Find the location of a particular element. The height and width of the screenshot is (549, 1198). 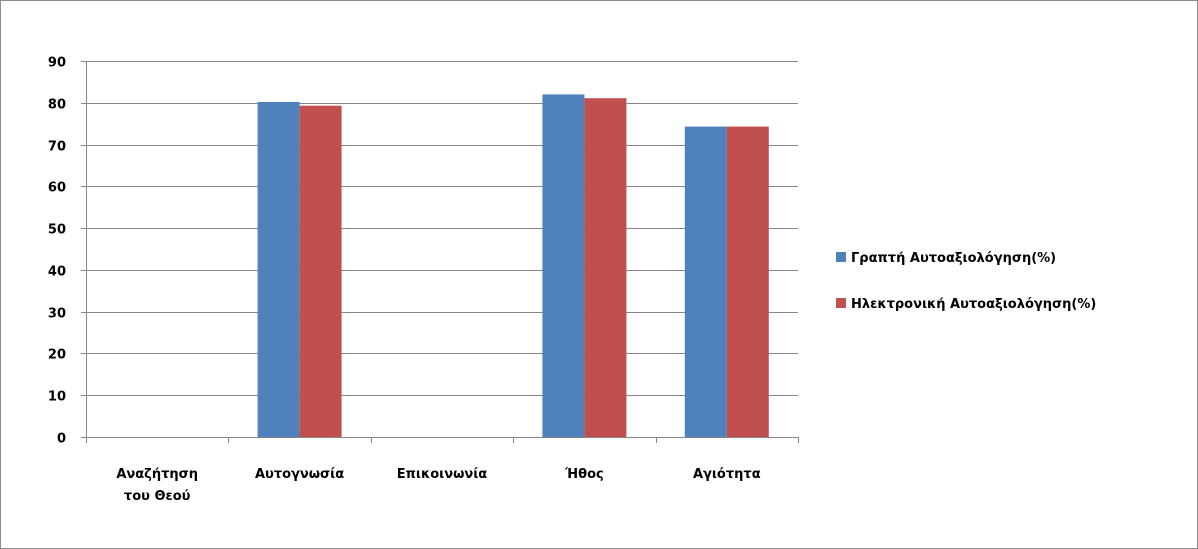

category-label: του Θεού is located at coordinates (157, 496).